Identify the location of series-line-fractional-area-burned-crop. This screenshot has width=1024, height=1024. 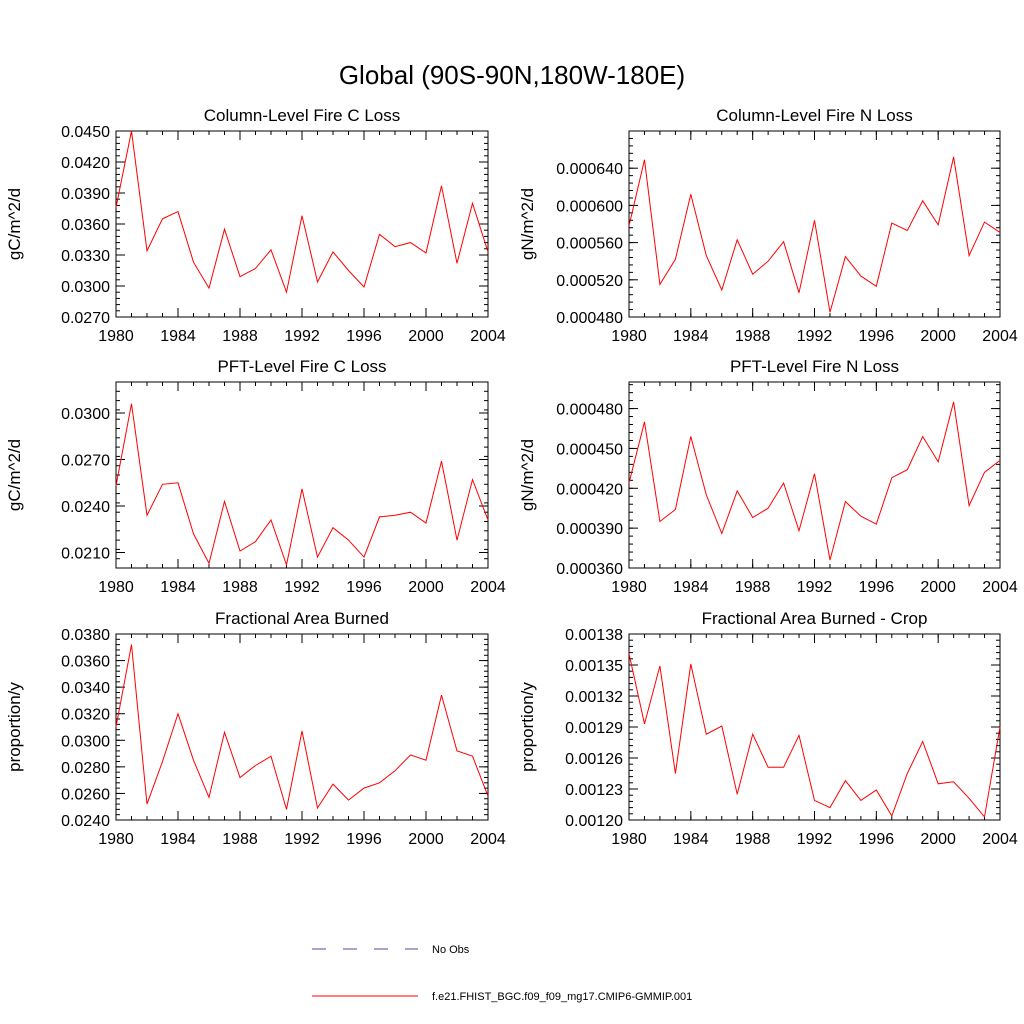
(814, 736).